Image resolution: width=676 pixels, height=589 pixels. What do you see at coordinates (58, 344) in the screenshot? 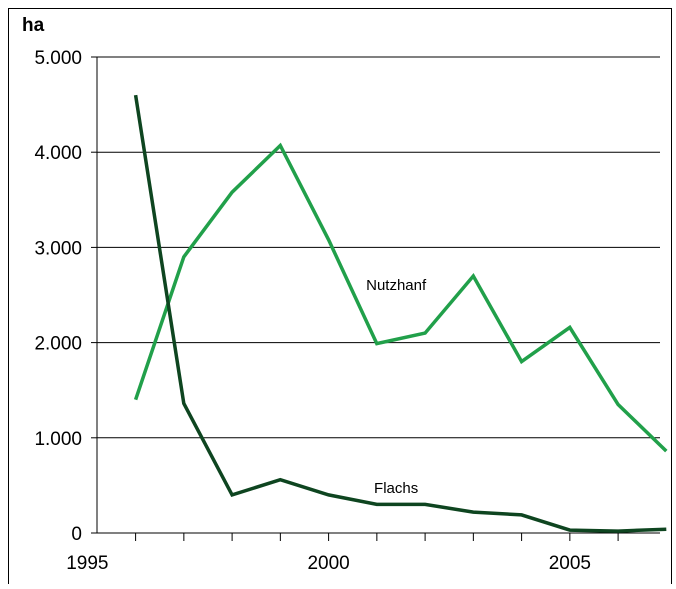
I see `y-tick-label-2: 2.000` at bounding box center [58, 344].